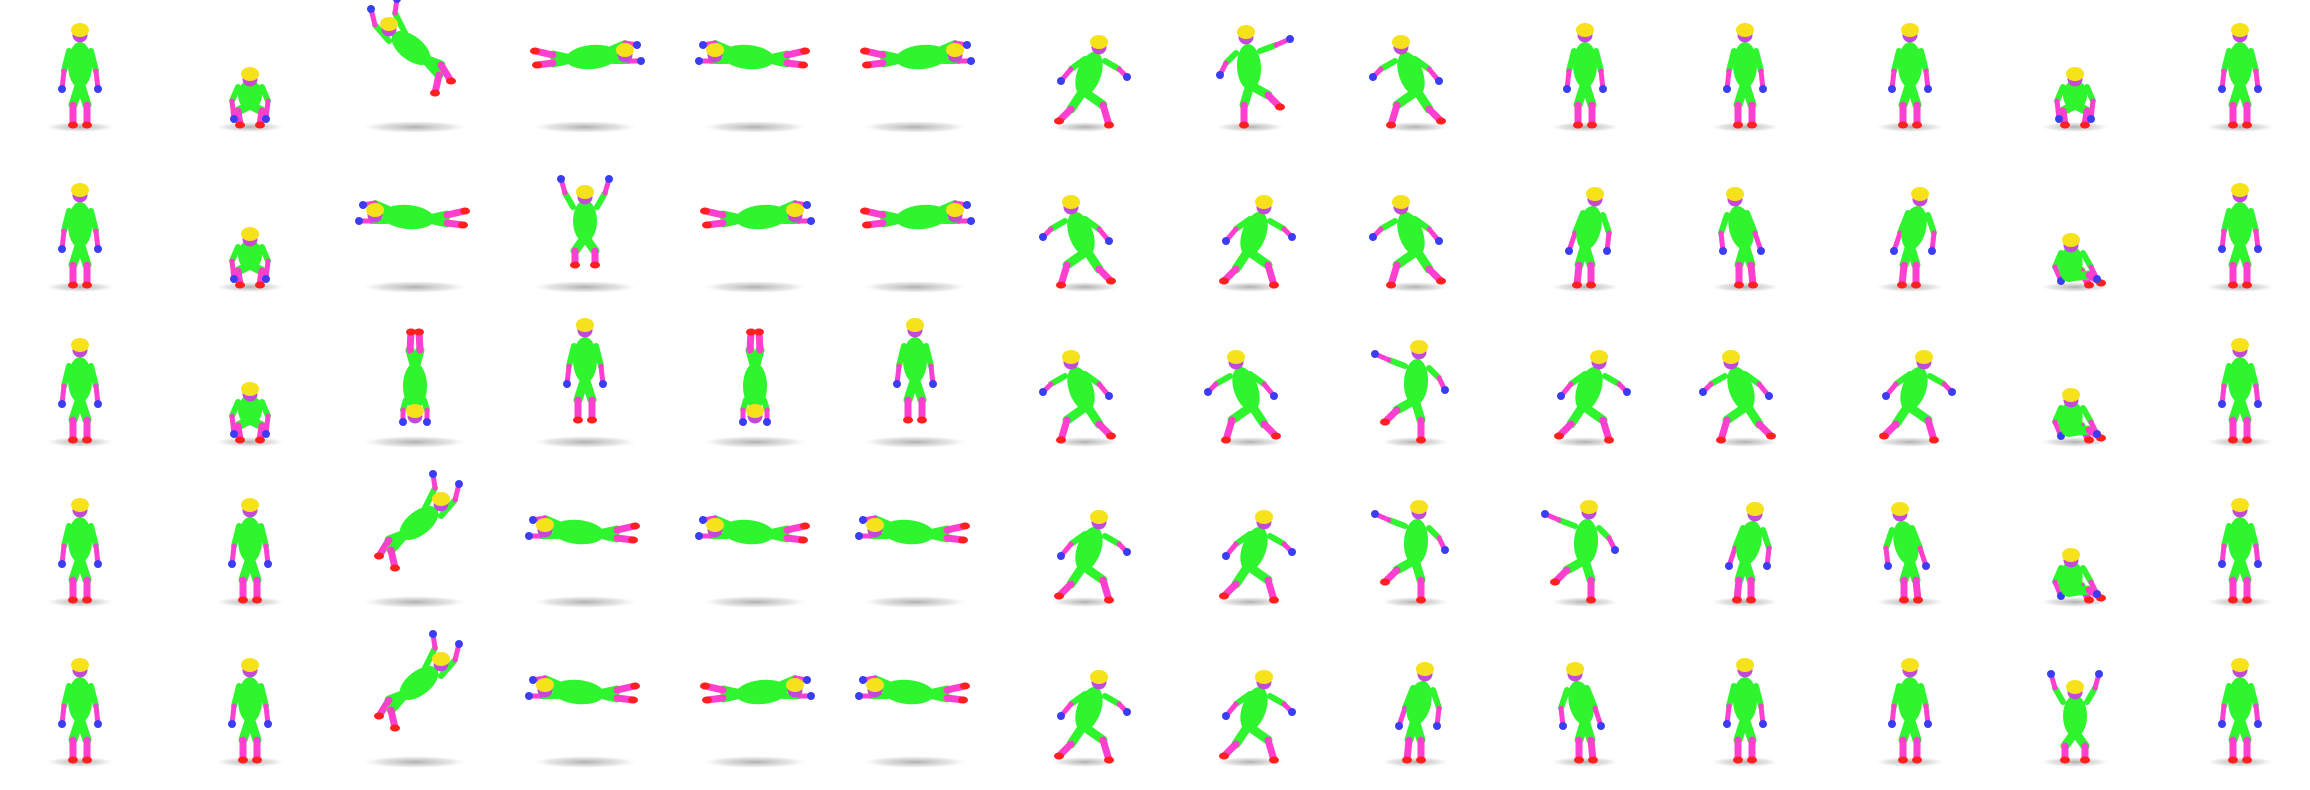  What do you see at coordinates (1931, 224) in the screenshot?
I see `right-upper-arm` at bounding box center [1931, 224].